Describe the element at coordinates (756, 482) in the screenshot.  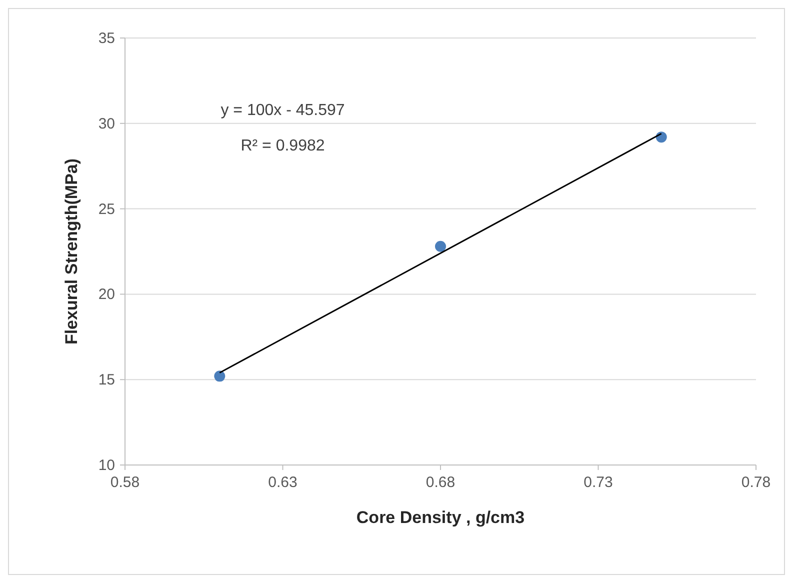
I see `x-tick-label: 0.78` at that location.